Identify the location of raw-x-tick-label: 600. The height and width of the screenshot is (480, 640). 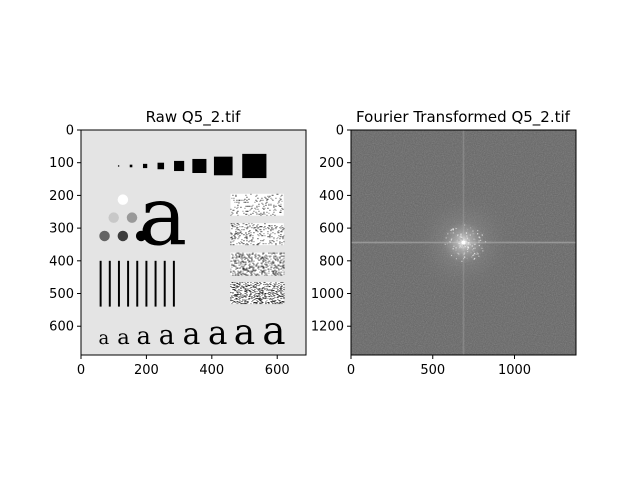
(277, 370).